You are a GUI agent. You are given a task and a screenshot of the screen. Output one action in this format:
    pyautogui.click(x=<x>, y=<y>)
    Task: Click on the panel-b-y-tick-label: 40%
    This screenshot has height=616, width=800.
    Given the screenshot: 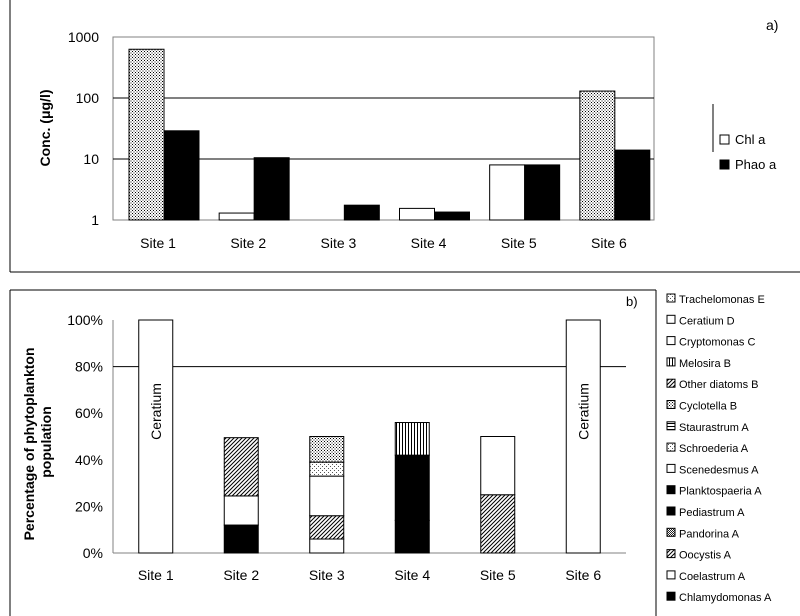 What is the action you would take?
    pyautogui.click(x=89, y=460)
    